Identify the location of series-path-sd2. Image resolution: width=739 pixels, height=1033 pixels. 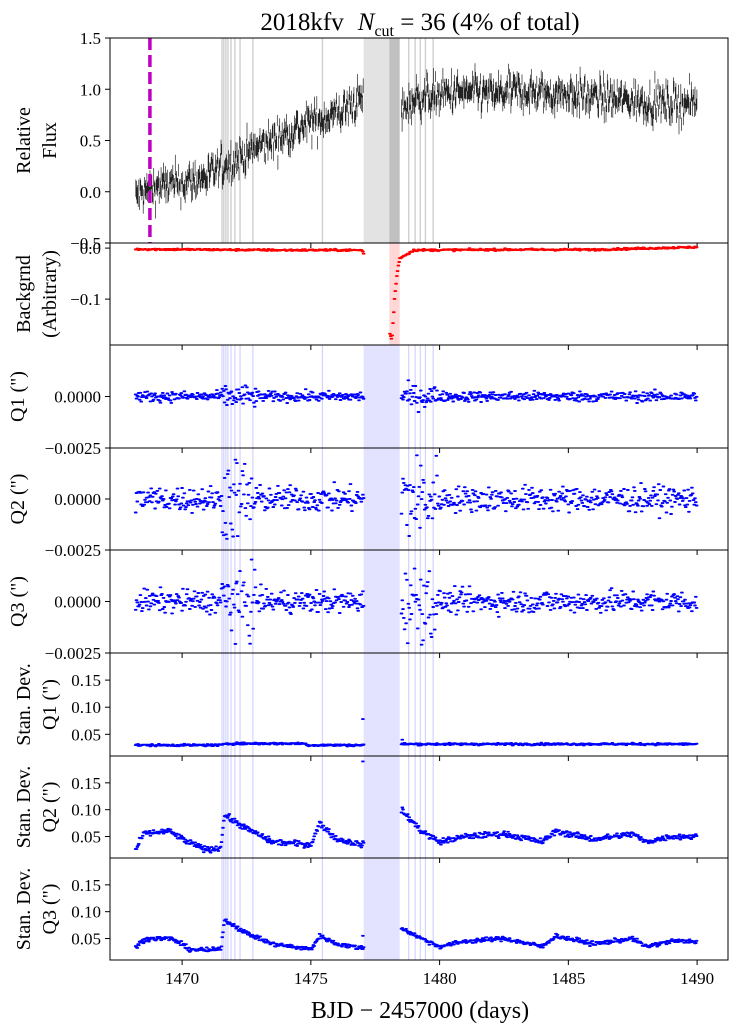
(416, 807).